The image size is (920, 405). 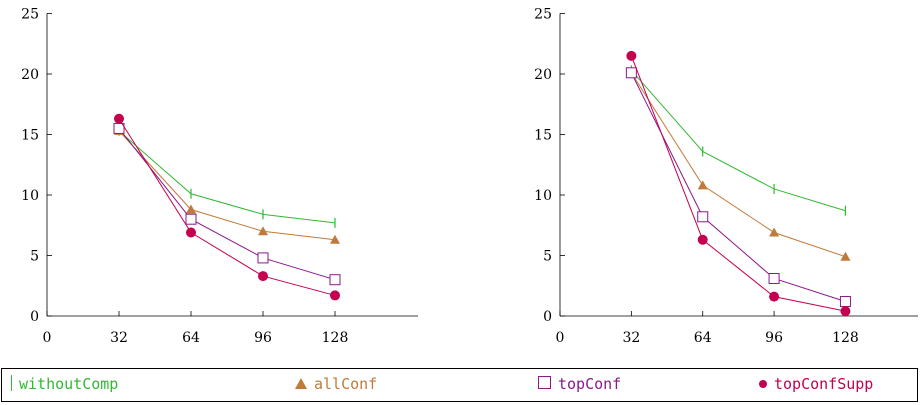 I want to click on legend-item-topConfSupp: topConfSupp, so click(x=816, y=384).